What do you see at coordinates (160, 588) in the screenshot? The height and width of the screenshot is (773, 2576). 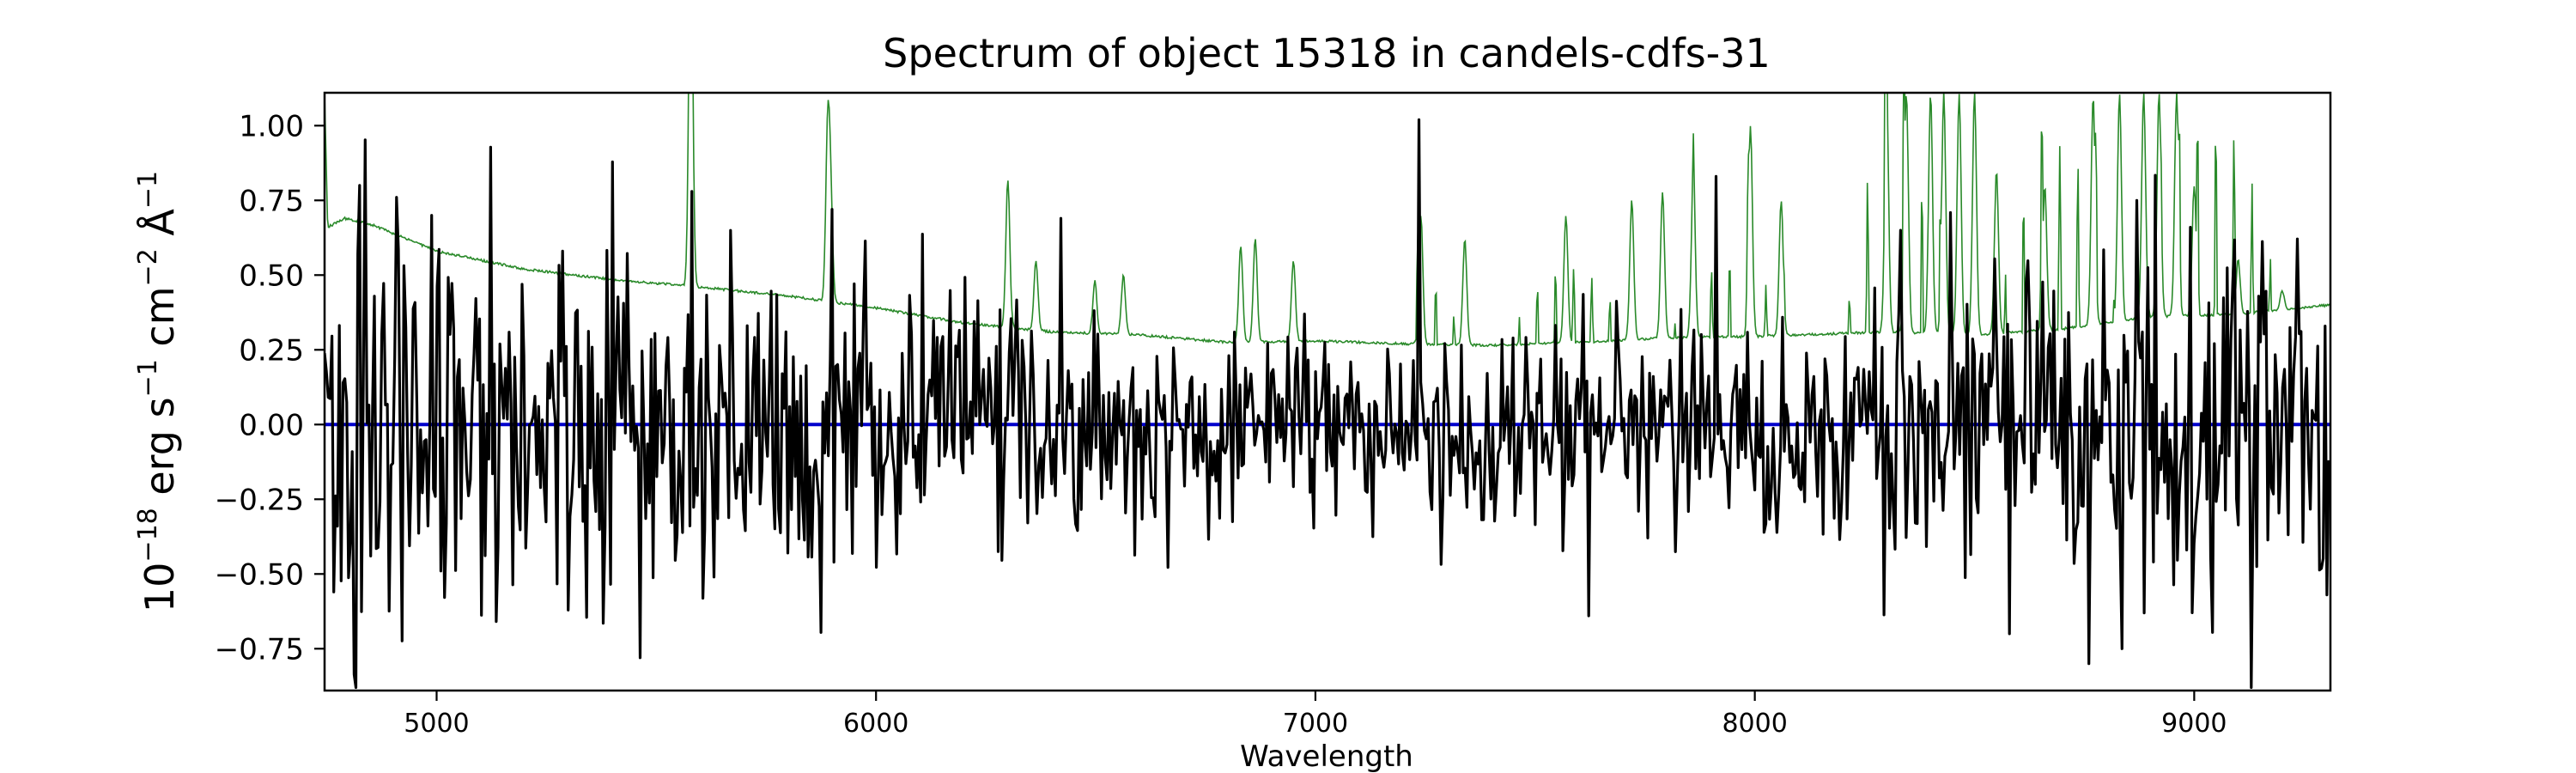 I see `y-label-base: 10` at bounding box center [160, 588].